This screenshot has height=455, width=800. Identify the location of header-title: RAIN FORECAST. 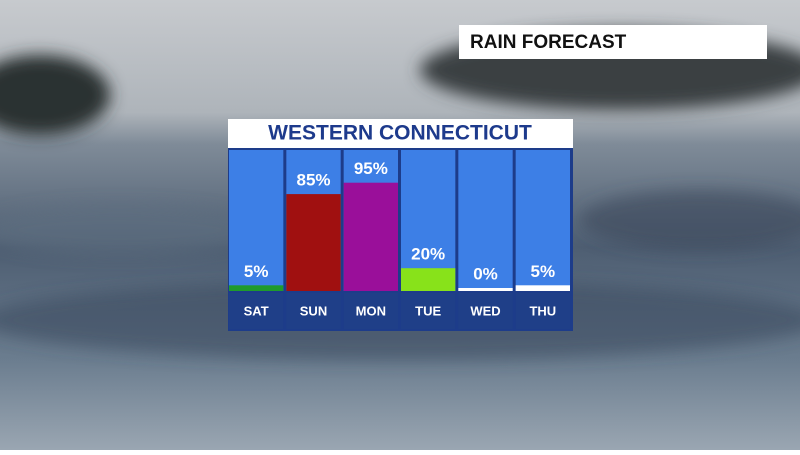
(548, 42).